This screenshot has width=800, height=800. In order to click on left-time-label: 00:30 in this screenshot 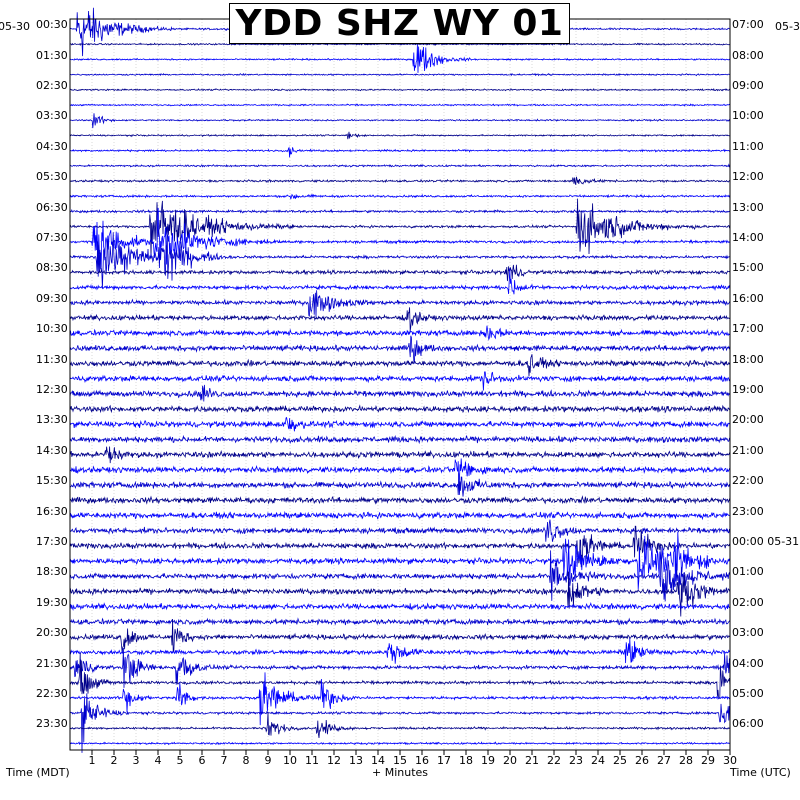, I will do `click(52, 25)`.